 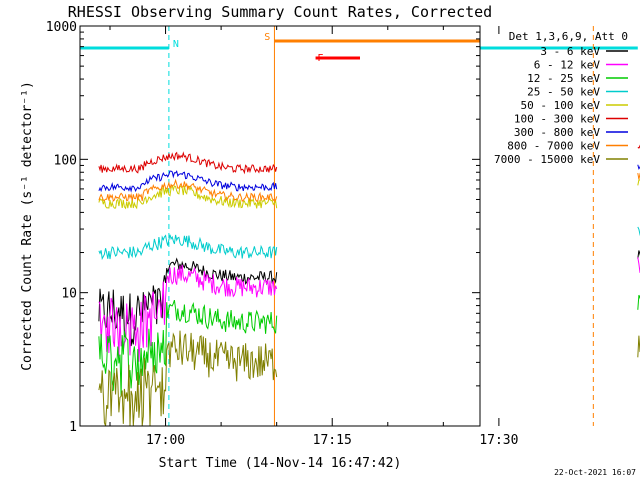 I want to click on x-tick-label-0: 17:00, so click(x=165, y=440).